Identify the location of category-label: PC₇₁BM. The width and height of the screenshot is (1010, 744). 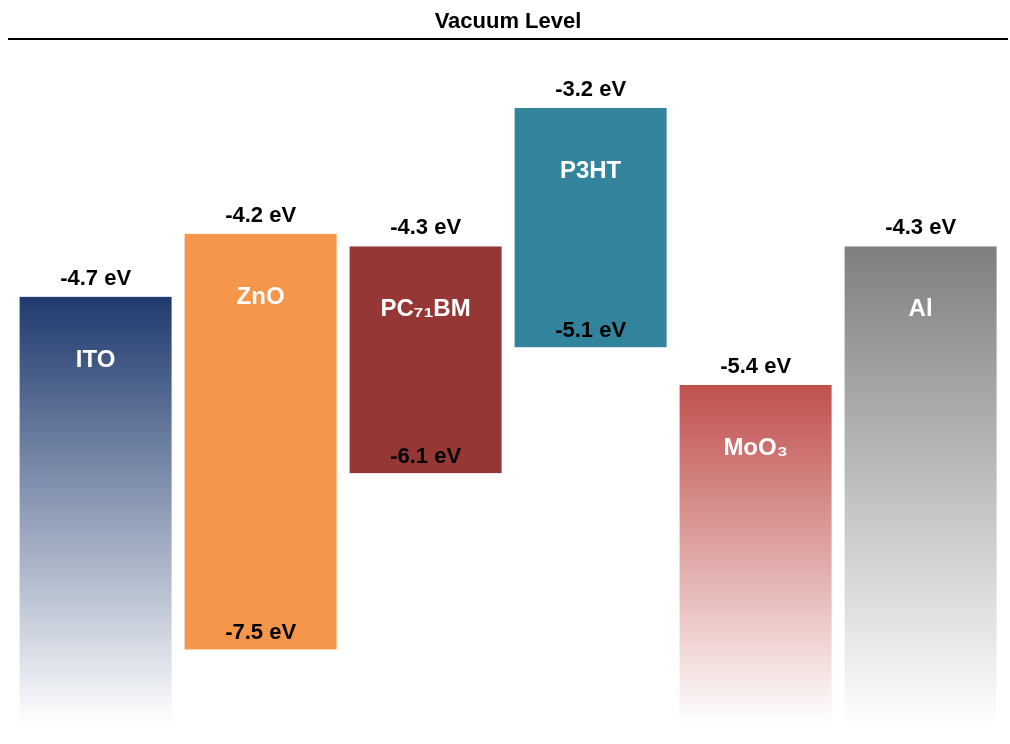
(425, 308).